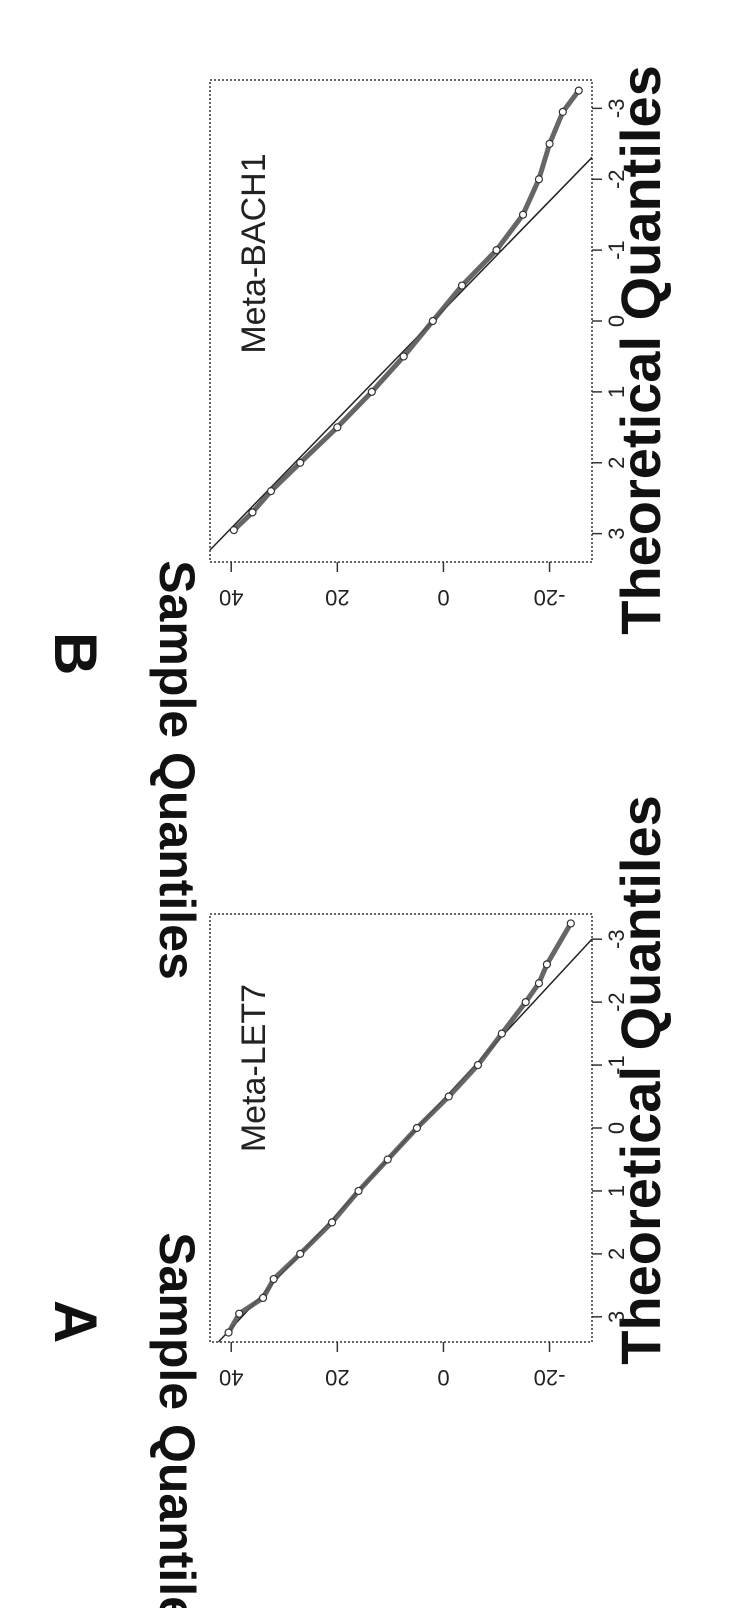 This screenshot has width=747, height=1608. I want to click on panel-a-ylabel: Sample Quantiles, so click(177, 1420).